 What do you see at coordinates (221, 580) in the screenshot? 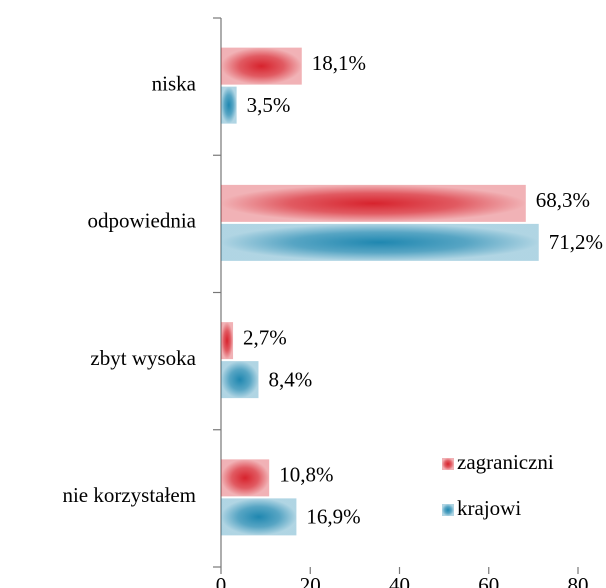
I see `x-tick-label: 0` at bounding box center [221, 580].